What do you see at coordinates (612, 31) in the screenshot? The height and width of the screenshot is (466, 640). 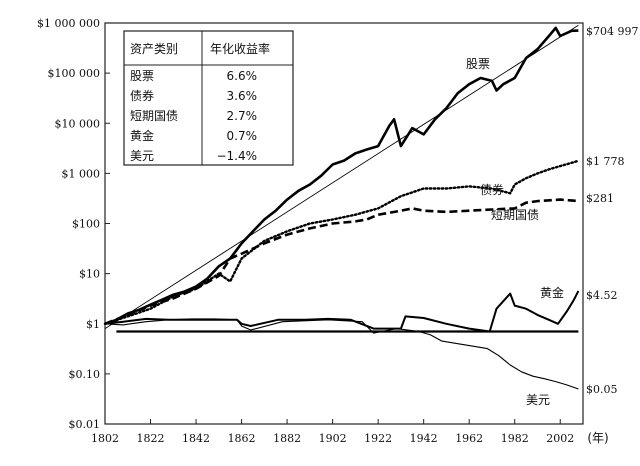 I see `end-value-label: $704 997` at bounding box center [612, 31].